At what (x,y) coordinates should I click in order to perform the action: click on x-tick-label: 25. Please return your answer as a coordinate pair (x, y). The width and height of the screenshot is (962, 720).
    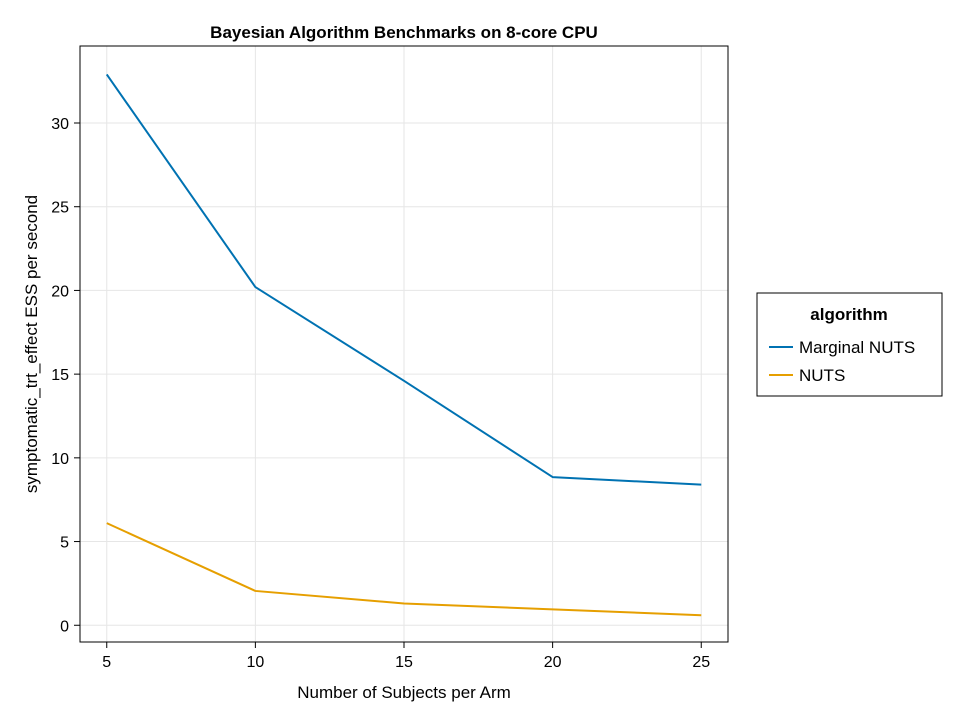
    Looking at the image, I should click on (701, 662).